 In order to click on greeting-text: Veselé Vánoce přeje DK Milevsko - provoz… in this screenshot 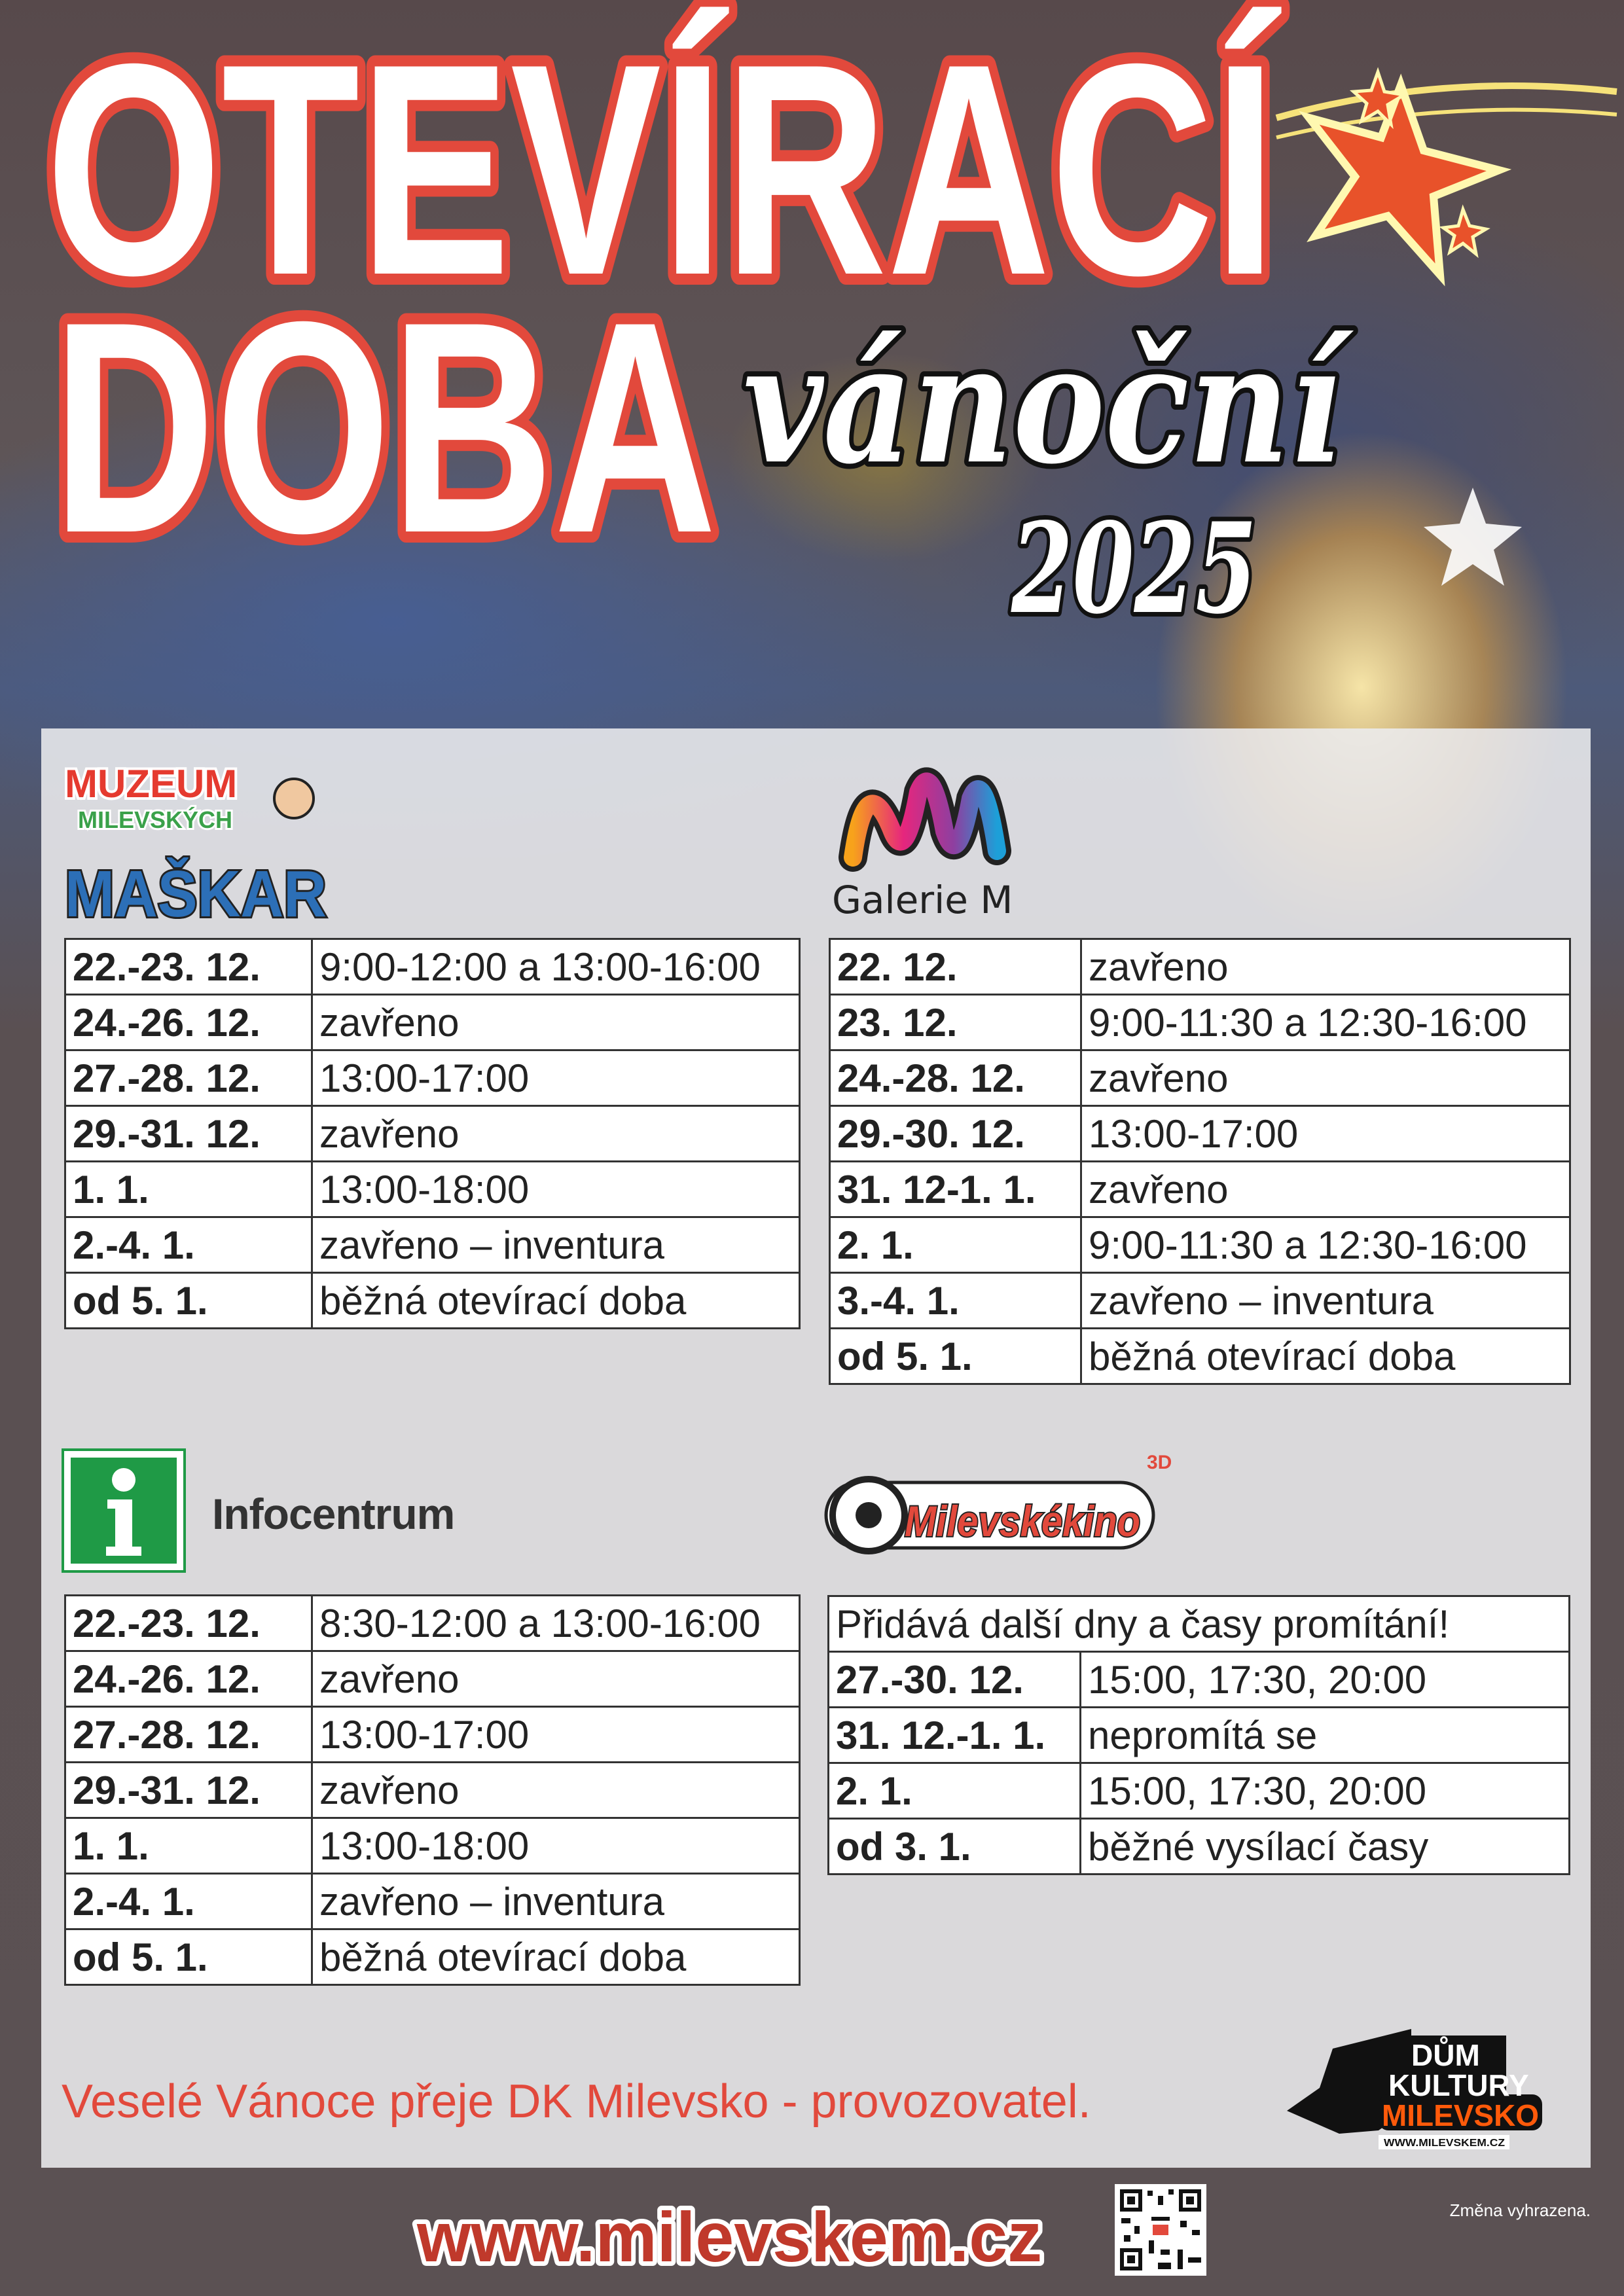, I will do `click(576, 2101)`.